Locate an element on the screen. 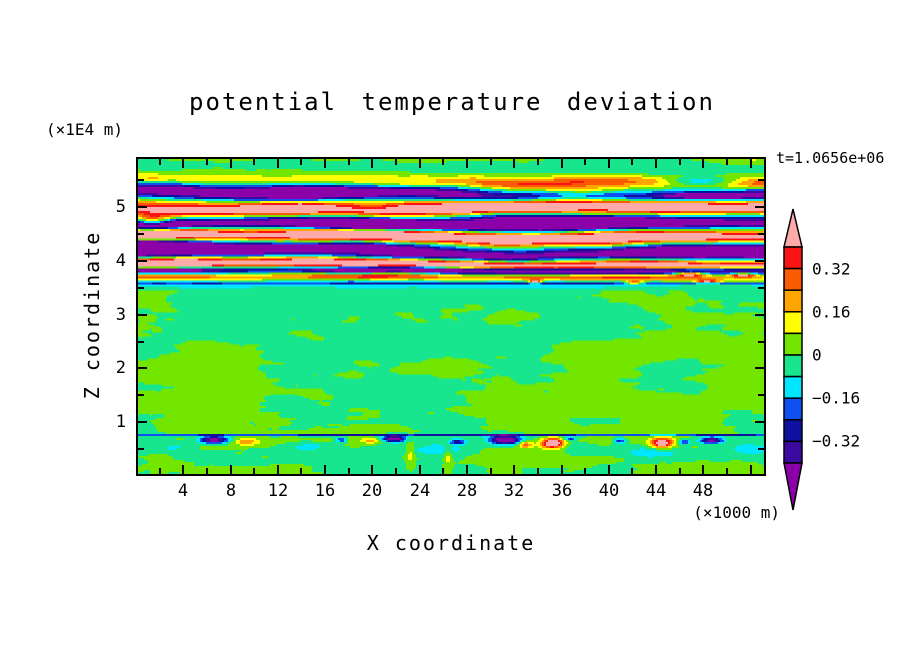 The image size is (904, 654). z-axis-unit: (×1E4 m) is located at coordinates (85, 129).